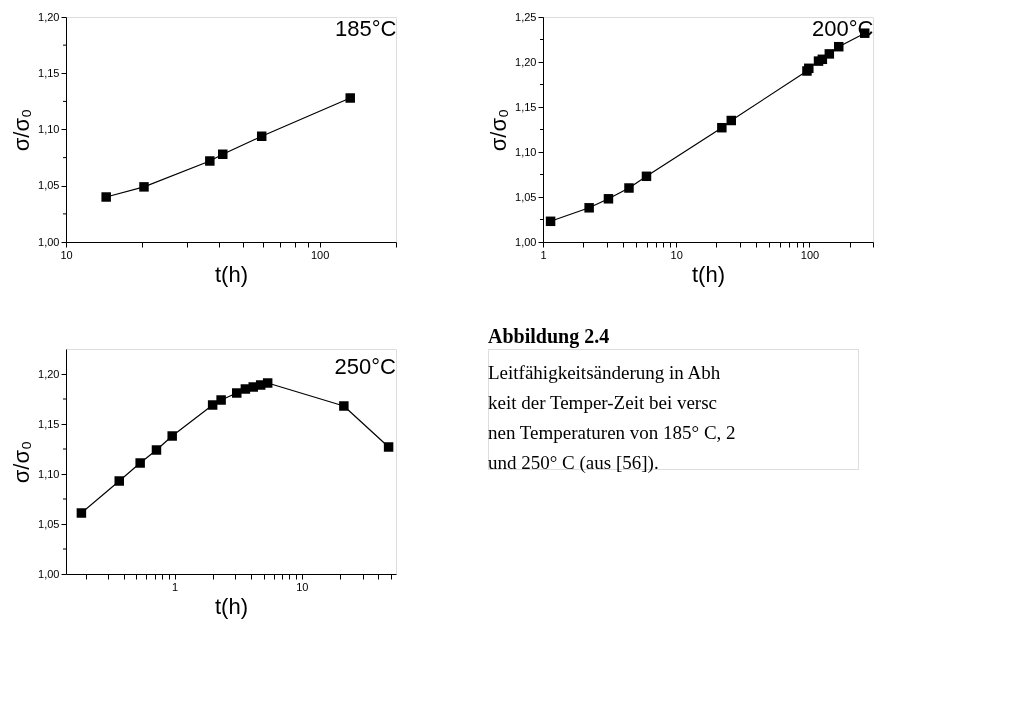 The image size is (1029, 704). What do you see at coordinates (526, 16) in the screenshot?
I see `y-tick-label: 1,25` at bounding box center [526, 16].